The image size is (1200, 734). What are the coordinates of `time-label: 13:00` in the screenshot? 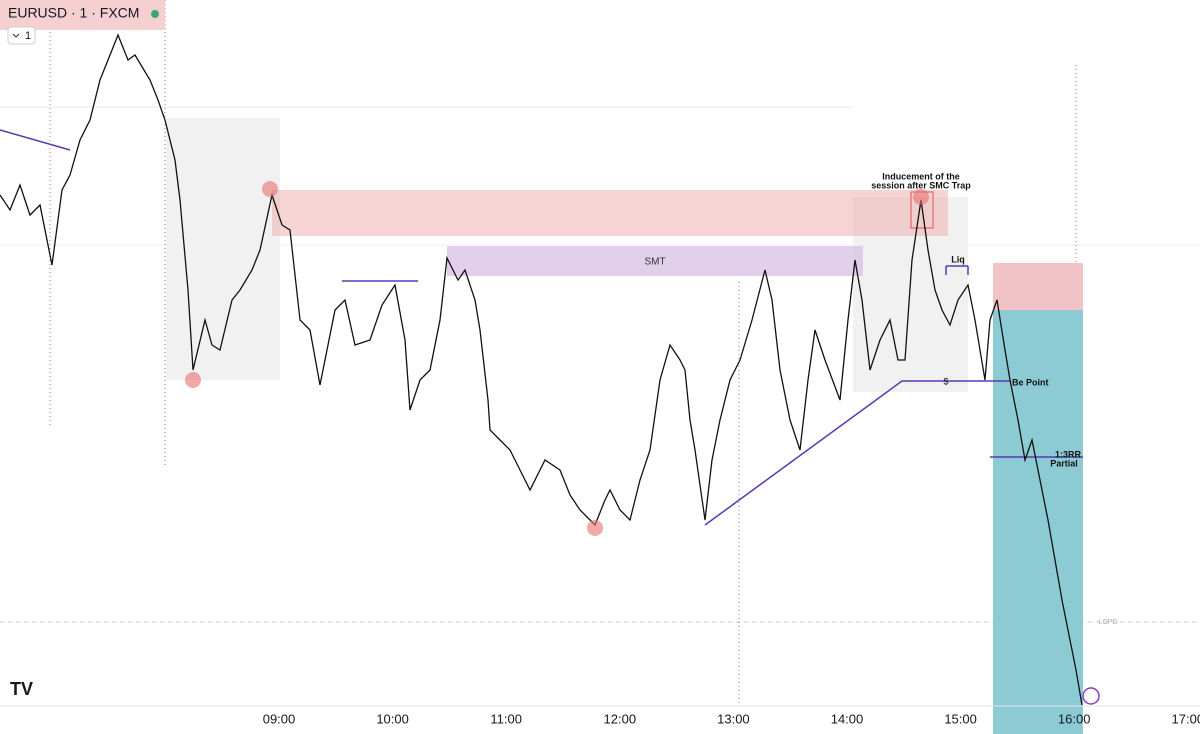 It's located at (733, 718).